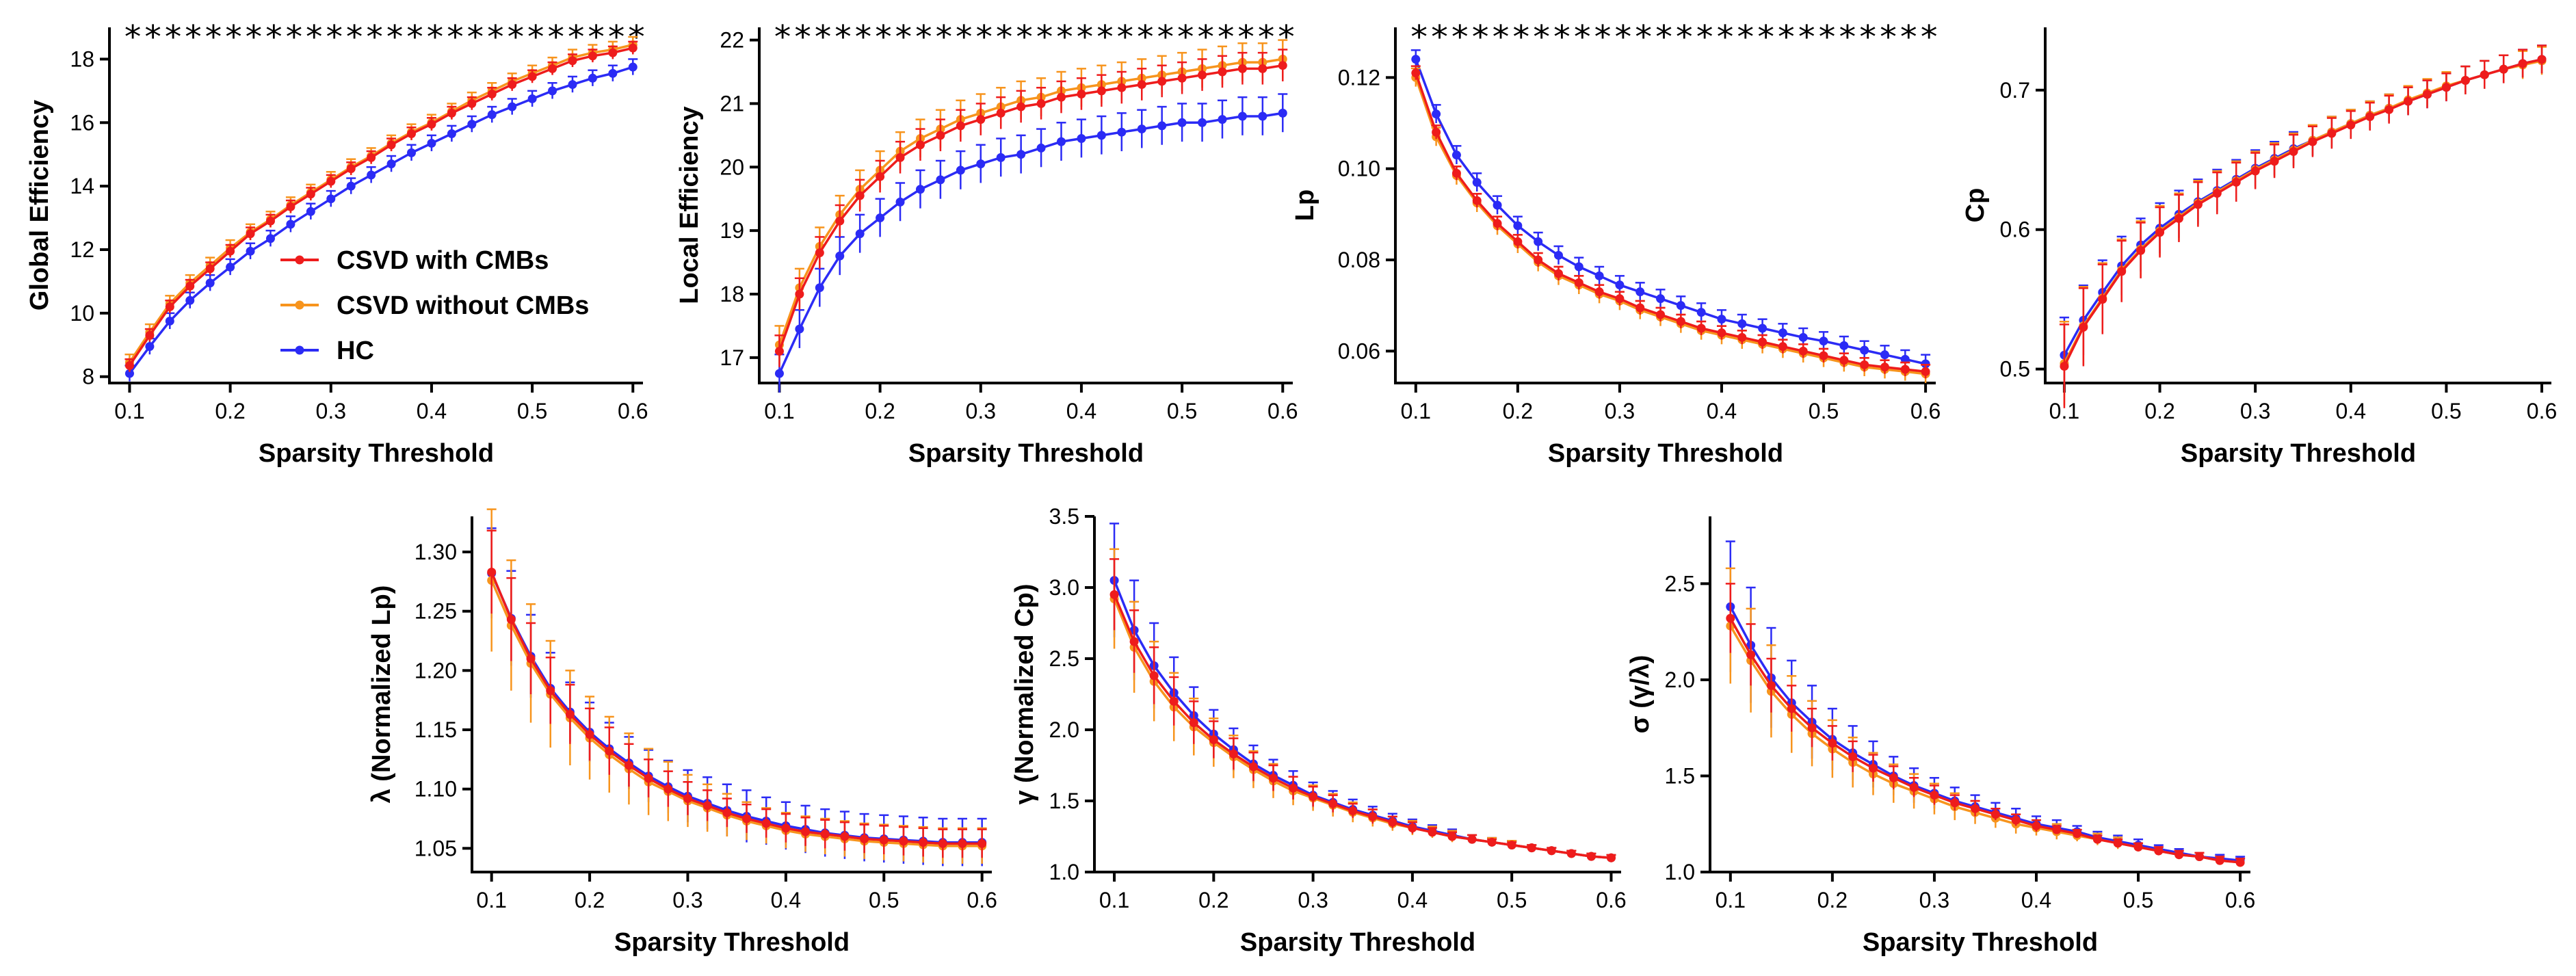  What do you see at coordinates (2015, 229) in the screenshot?
I see `y-tick-label: 0.6` at bounding box center [2015, 229].